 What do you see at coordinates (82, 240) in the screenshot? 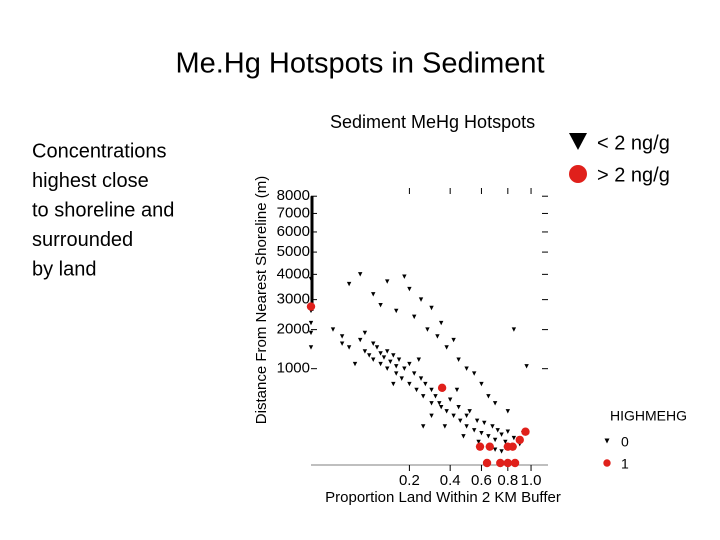
I see `body-line: surrounded` at bounding box center [82, 240].